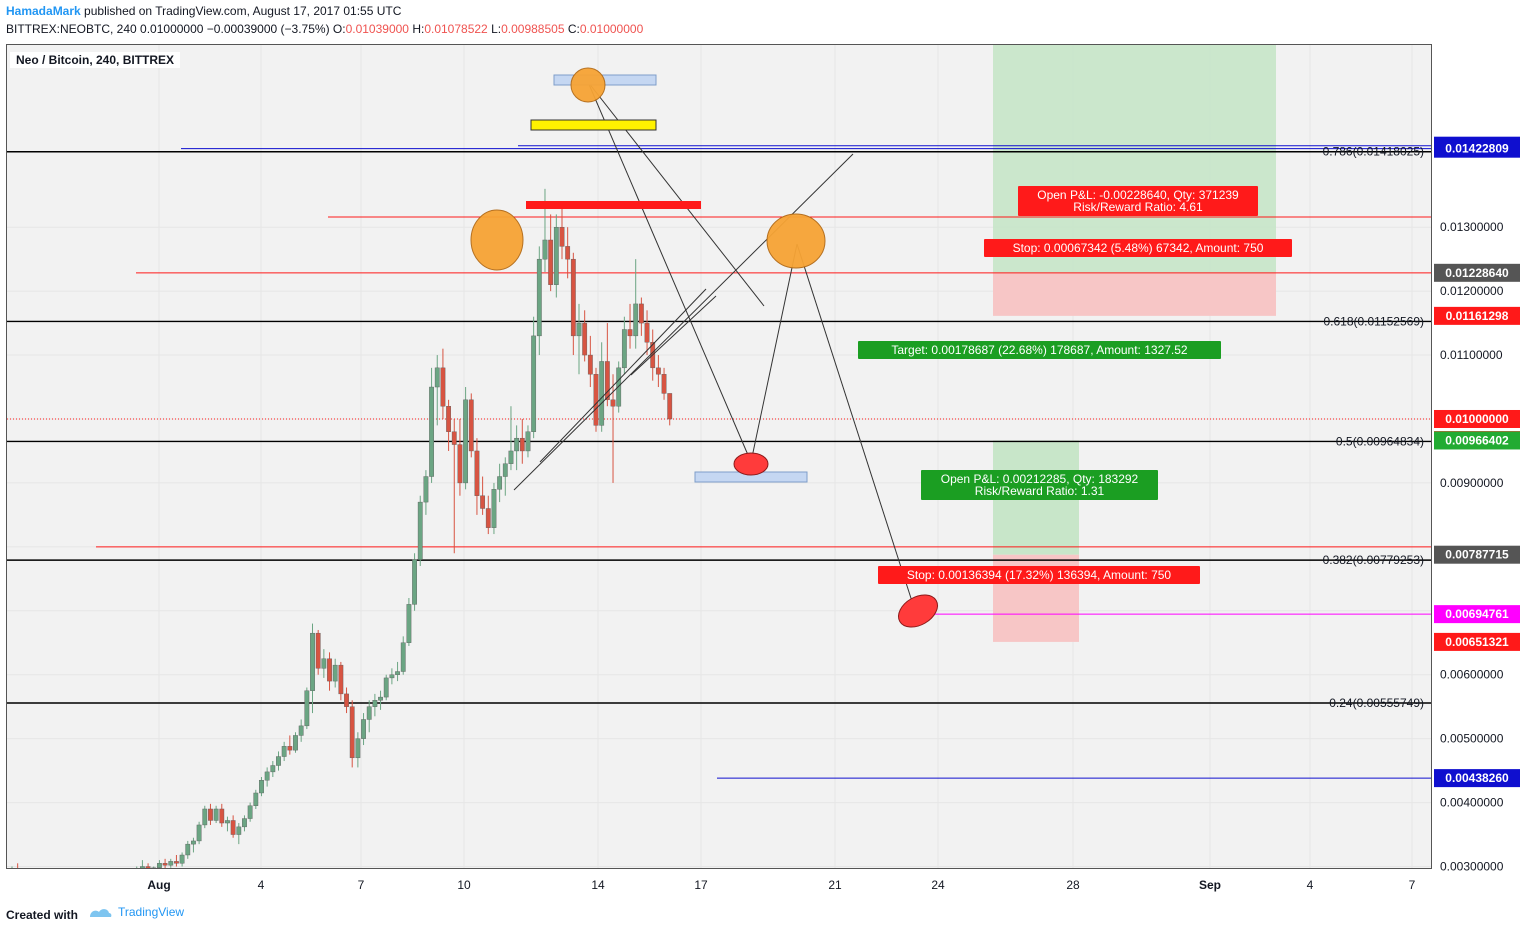  I want to click on price-label-text: 0.00438260, so click(1477, 778).